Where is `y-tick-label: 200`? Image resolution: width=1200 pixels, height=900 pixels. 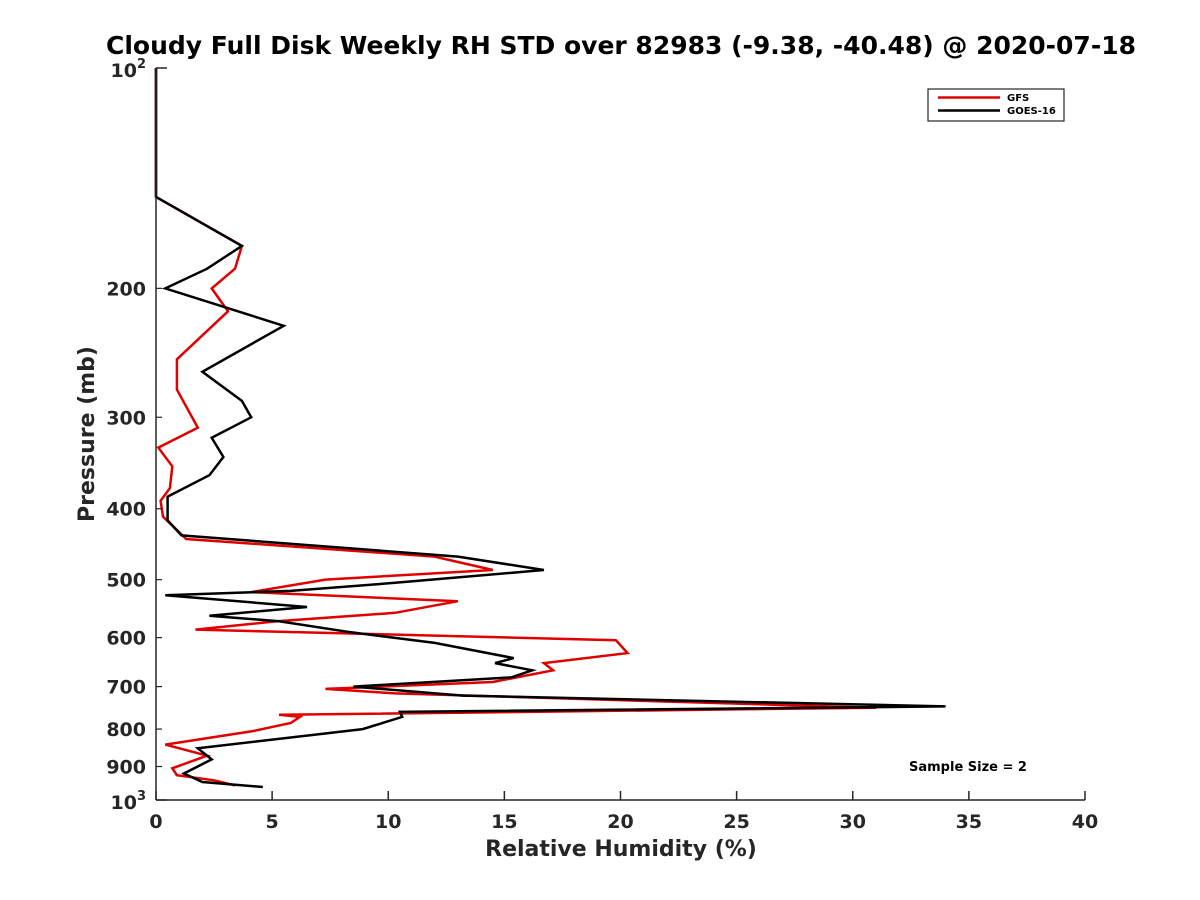
y-tick-label: 200 is located at coordinates (126, 289).